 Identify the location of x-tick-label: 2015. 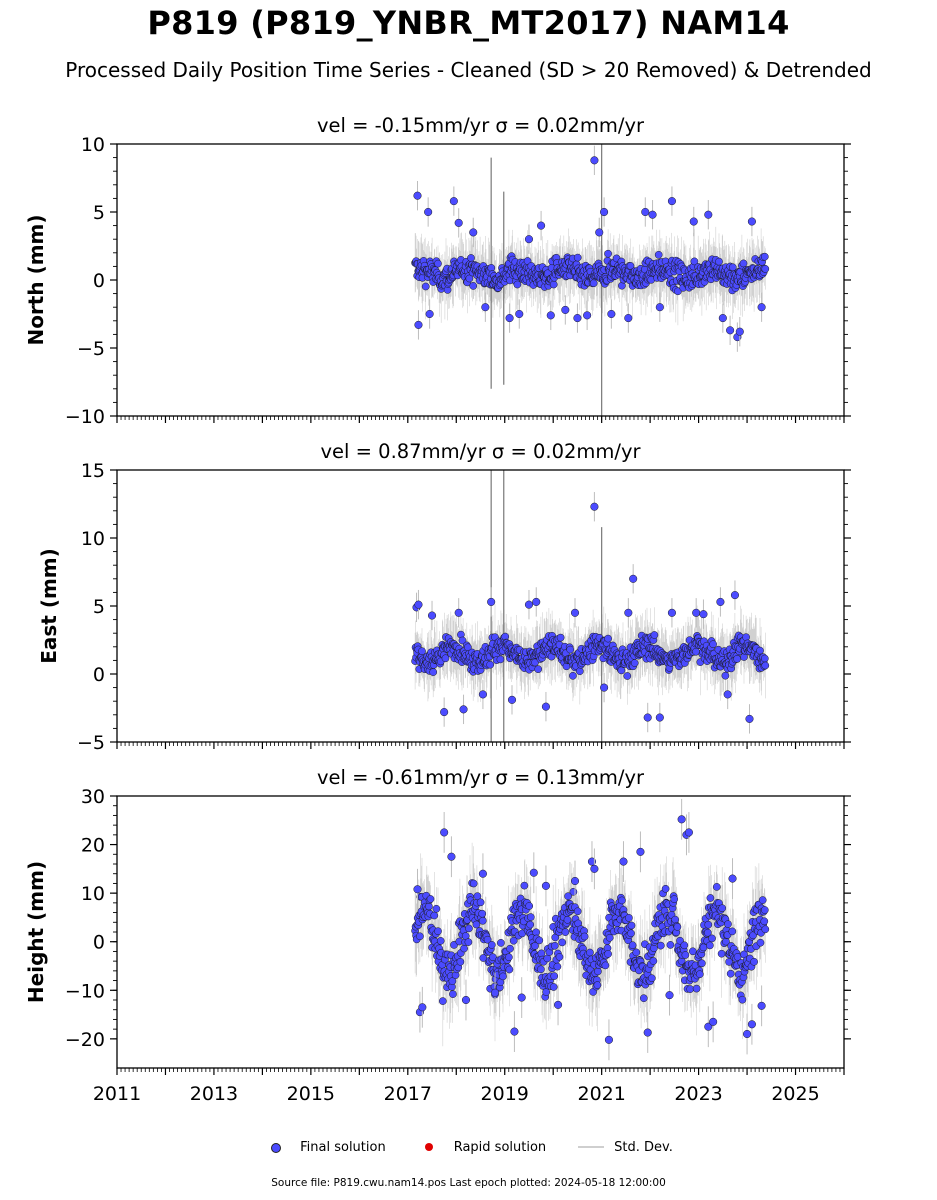
(311, 1094).